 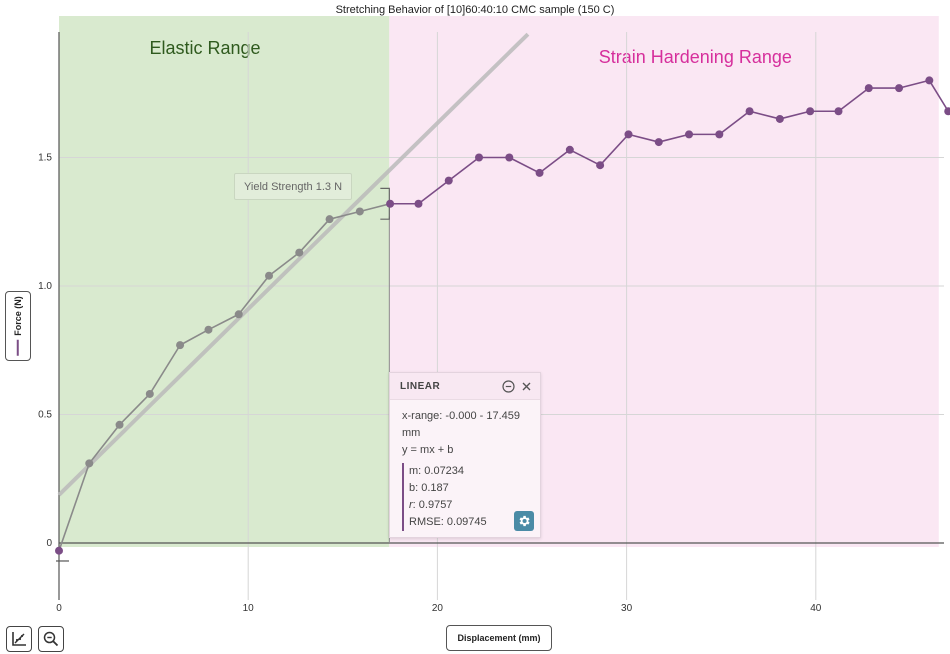 What do you see at coordinates (526, 386) in the screenshot?
I see `close-icon` at bounding box center [526, 386].